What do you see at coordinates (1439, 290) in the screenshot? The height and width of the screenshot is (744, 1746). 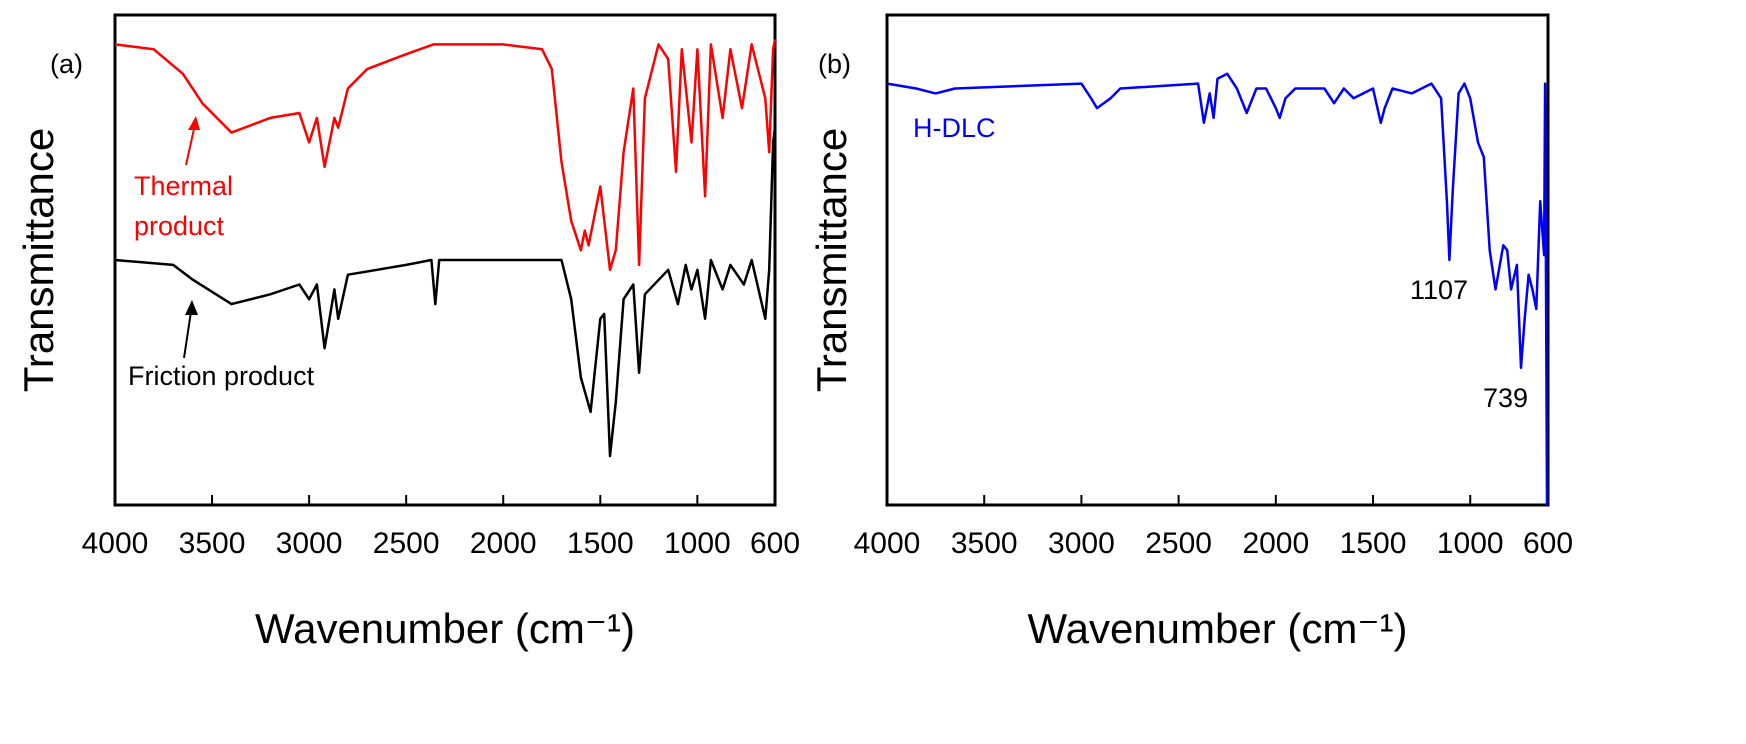 I see `annotation: 1107` at bounding box center [1439, 290].